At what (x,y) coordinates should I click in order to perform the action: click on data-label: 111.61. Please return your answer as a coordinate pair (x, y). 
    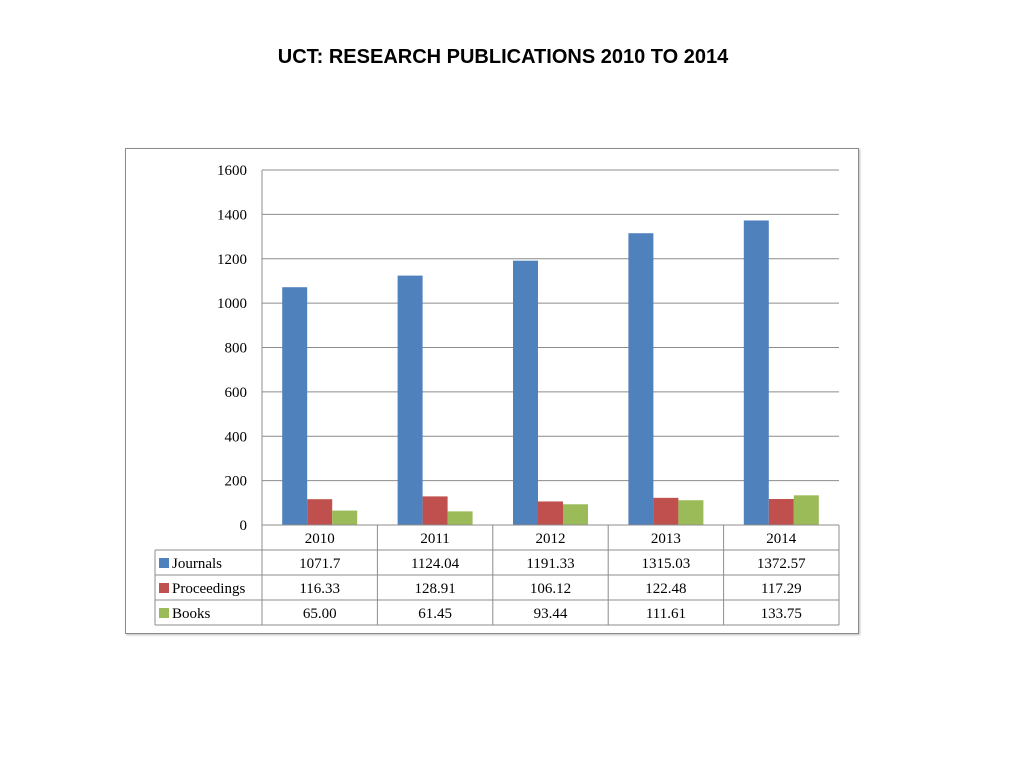
    Looking at the image, I should click on (666, 614).